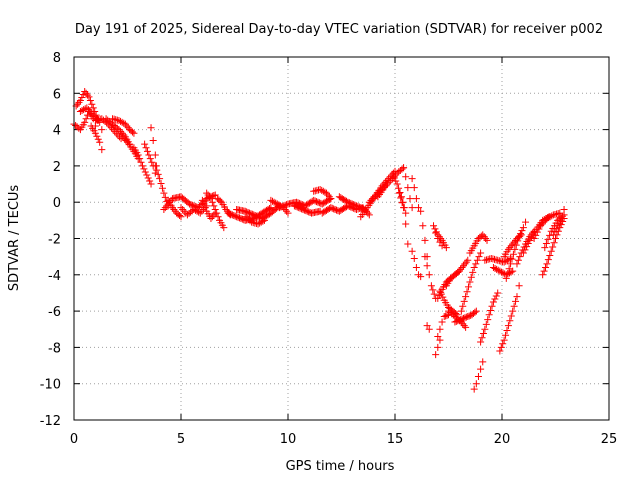 The image size is (640, 480). Describe the element at coordinates (57, 131) in the screenshot. I see `y-tick-label: 4` at that location.